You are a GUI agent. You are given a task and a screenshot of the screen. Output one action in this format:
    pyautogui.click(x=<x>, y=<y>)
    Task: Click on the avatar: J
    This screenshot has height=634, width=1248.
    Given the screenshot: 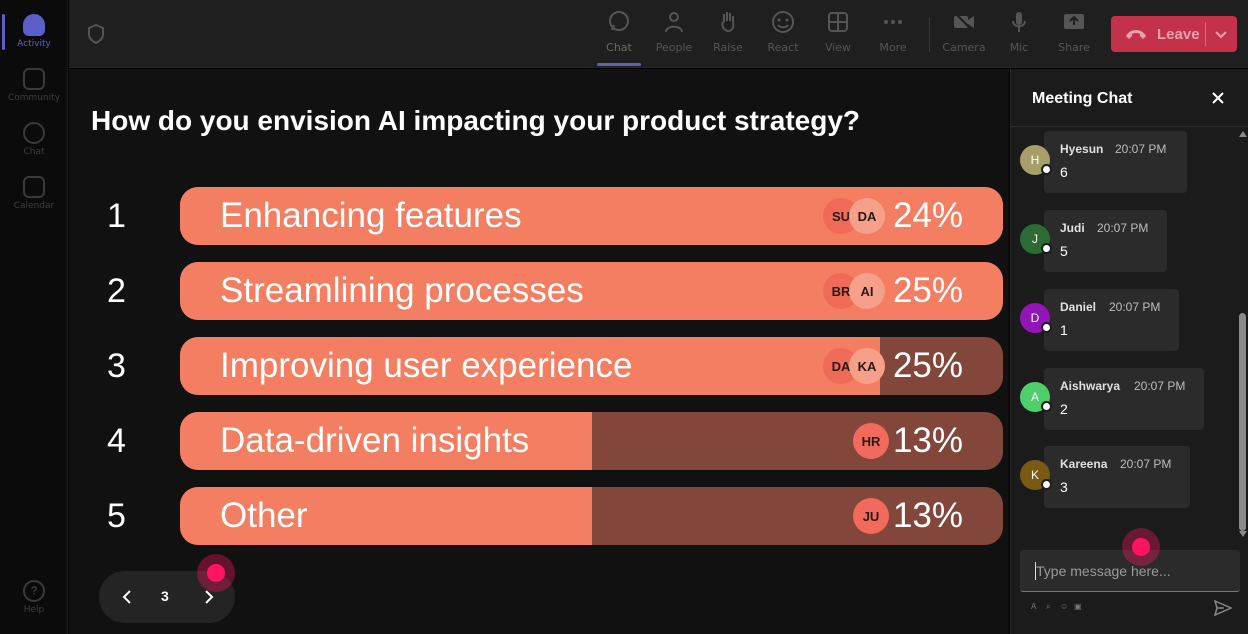 What is the action you would take?
    pyautogui.click(x=1036, y=239)
    